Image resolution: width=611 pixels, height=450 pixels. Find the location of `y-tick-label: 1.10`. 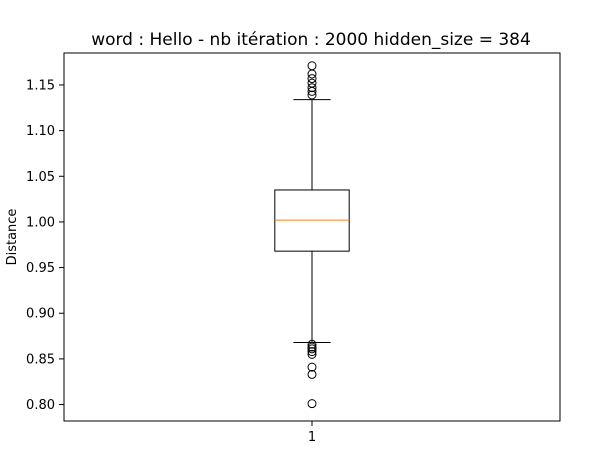

y-tick-label: 1.10 is located at coordinates (40, 131).